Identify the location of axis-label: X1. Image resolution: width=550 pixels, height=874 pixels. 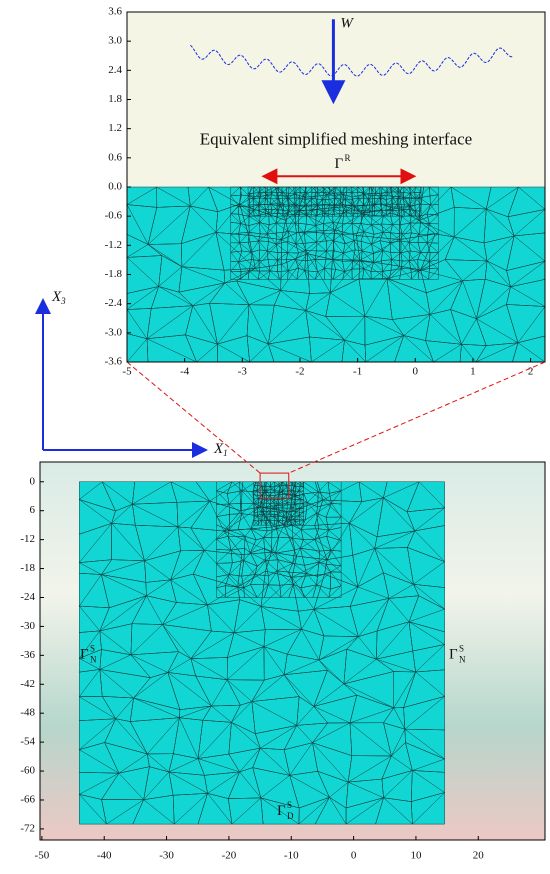
(220, 449).